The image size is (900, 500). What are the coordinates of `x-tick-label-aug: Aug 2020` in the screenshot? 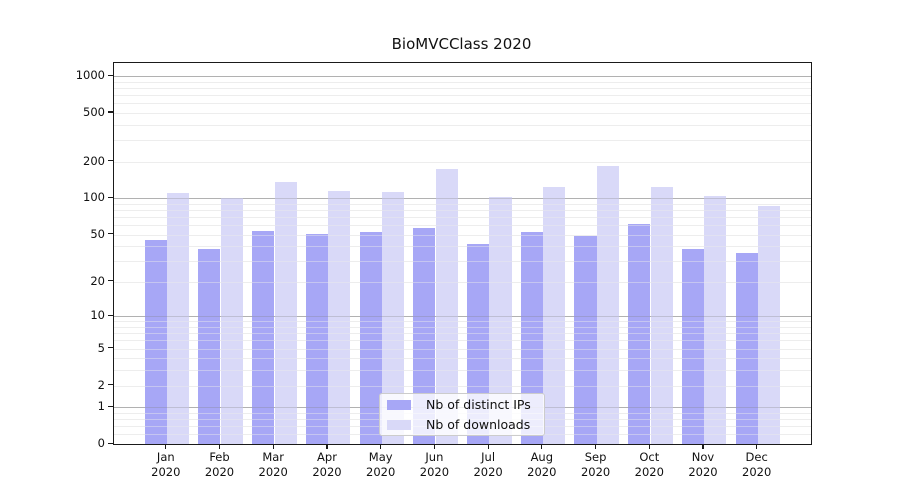 It's located at (542, 465).